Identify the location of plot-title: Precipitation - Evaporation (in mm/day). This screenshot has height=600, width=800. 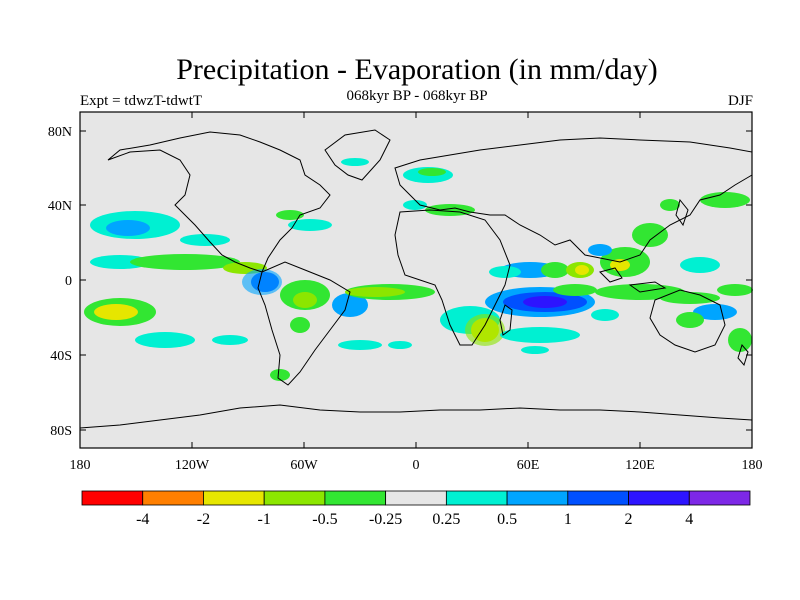
(417, 69).